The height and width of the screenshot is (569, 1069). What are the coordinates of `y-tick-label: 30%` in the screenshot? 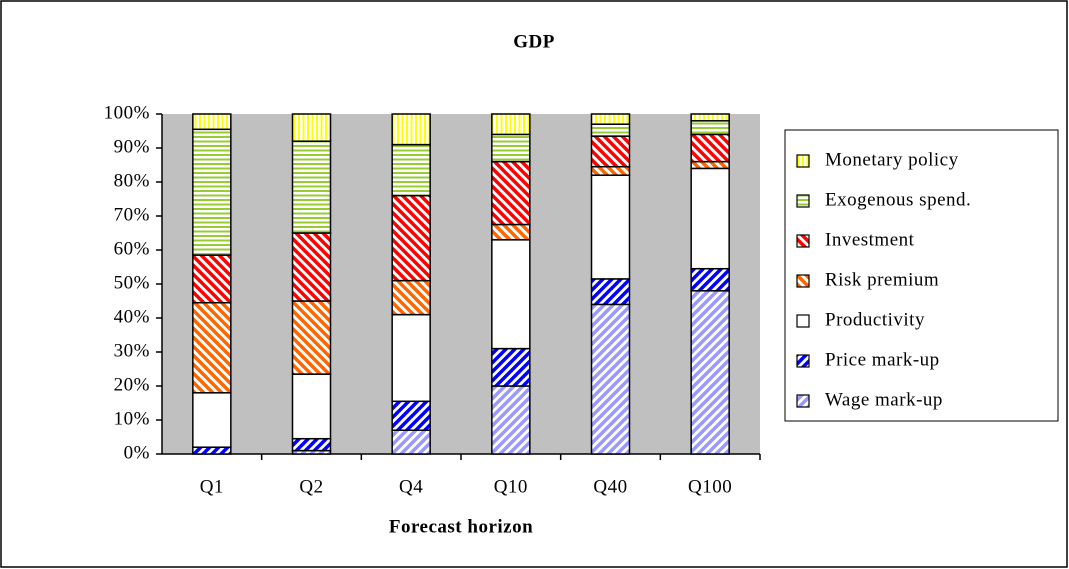 It's located at (132, 350).